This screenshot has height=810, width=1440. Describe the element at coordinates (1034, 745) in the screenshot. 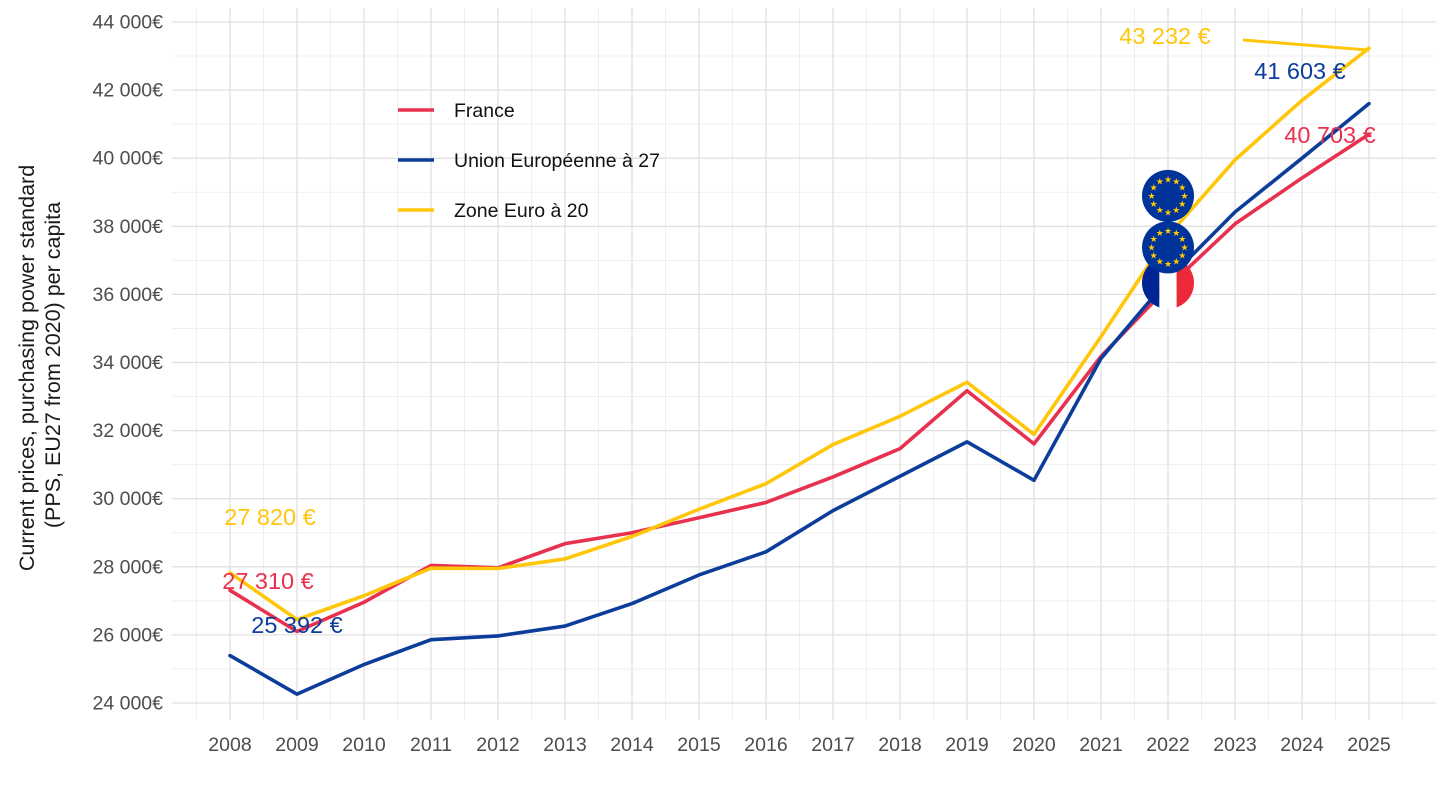

I see `x-tick-label: 2020` at that location.